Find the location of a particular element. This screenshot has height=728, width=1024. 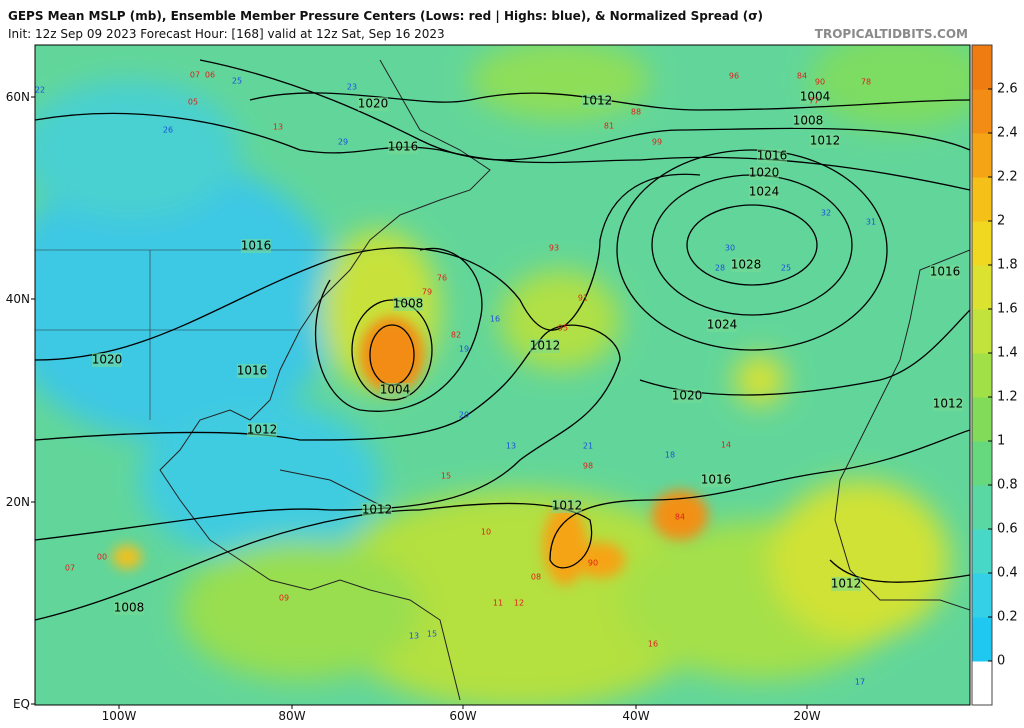

center-label: 76 is located at coordinates (442, 278).